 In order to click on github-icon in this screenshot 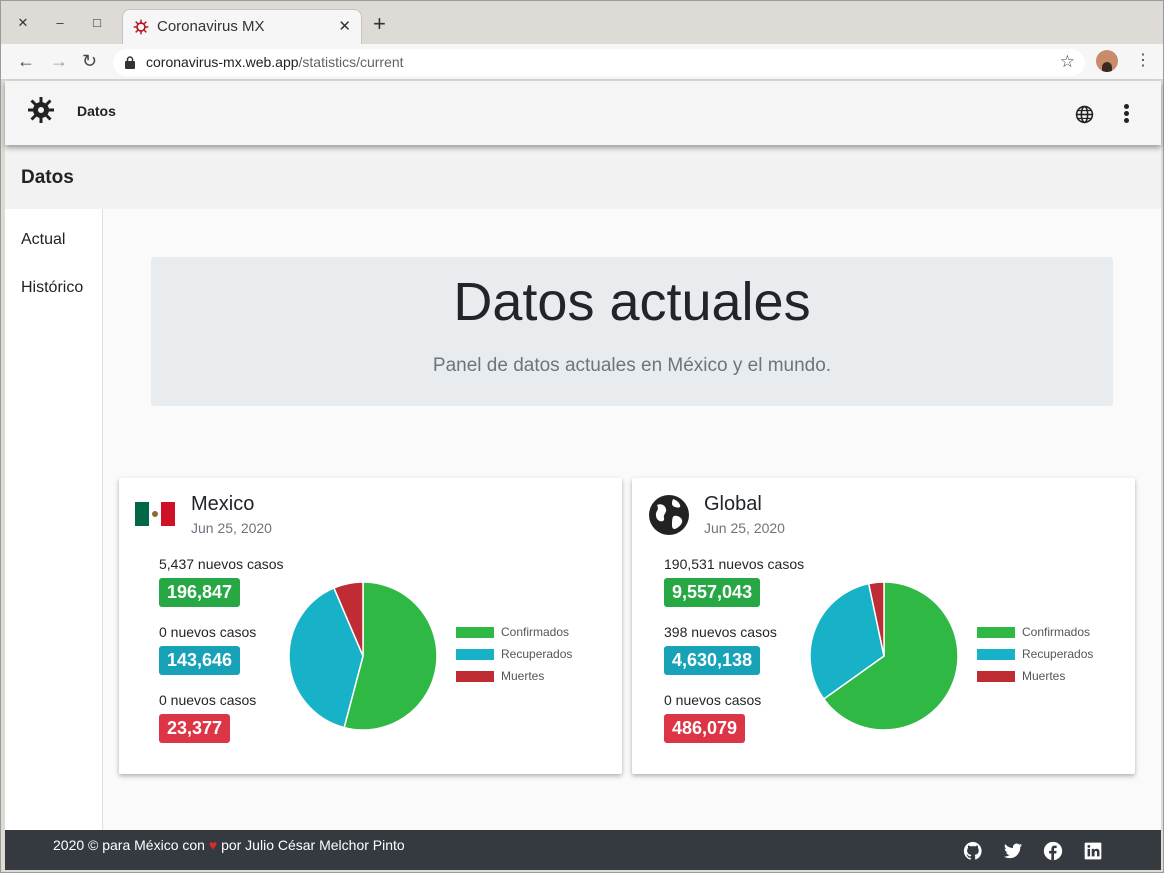, I will do `click(973, 851)`.